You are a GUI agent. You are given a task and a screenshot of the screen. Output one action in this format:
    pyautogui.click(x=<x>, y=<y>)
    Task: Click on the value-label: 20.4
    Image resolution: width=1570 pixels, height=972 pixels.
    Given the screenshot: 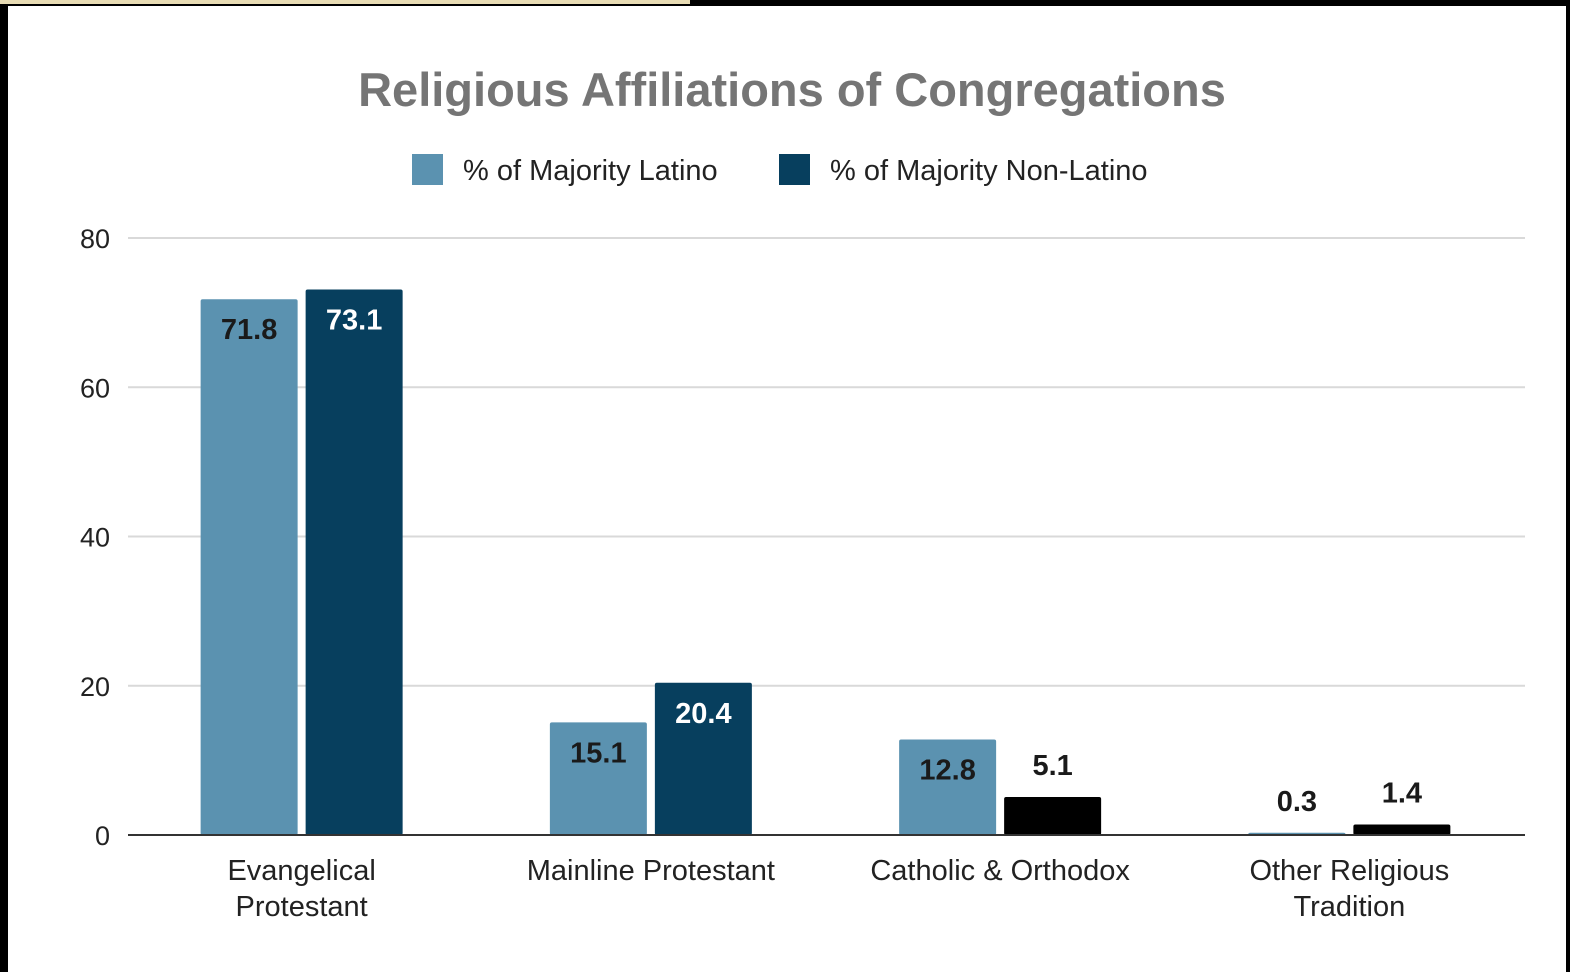 What is the action you would take?
    pyautogui.click(x=703, y=714)
    